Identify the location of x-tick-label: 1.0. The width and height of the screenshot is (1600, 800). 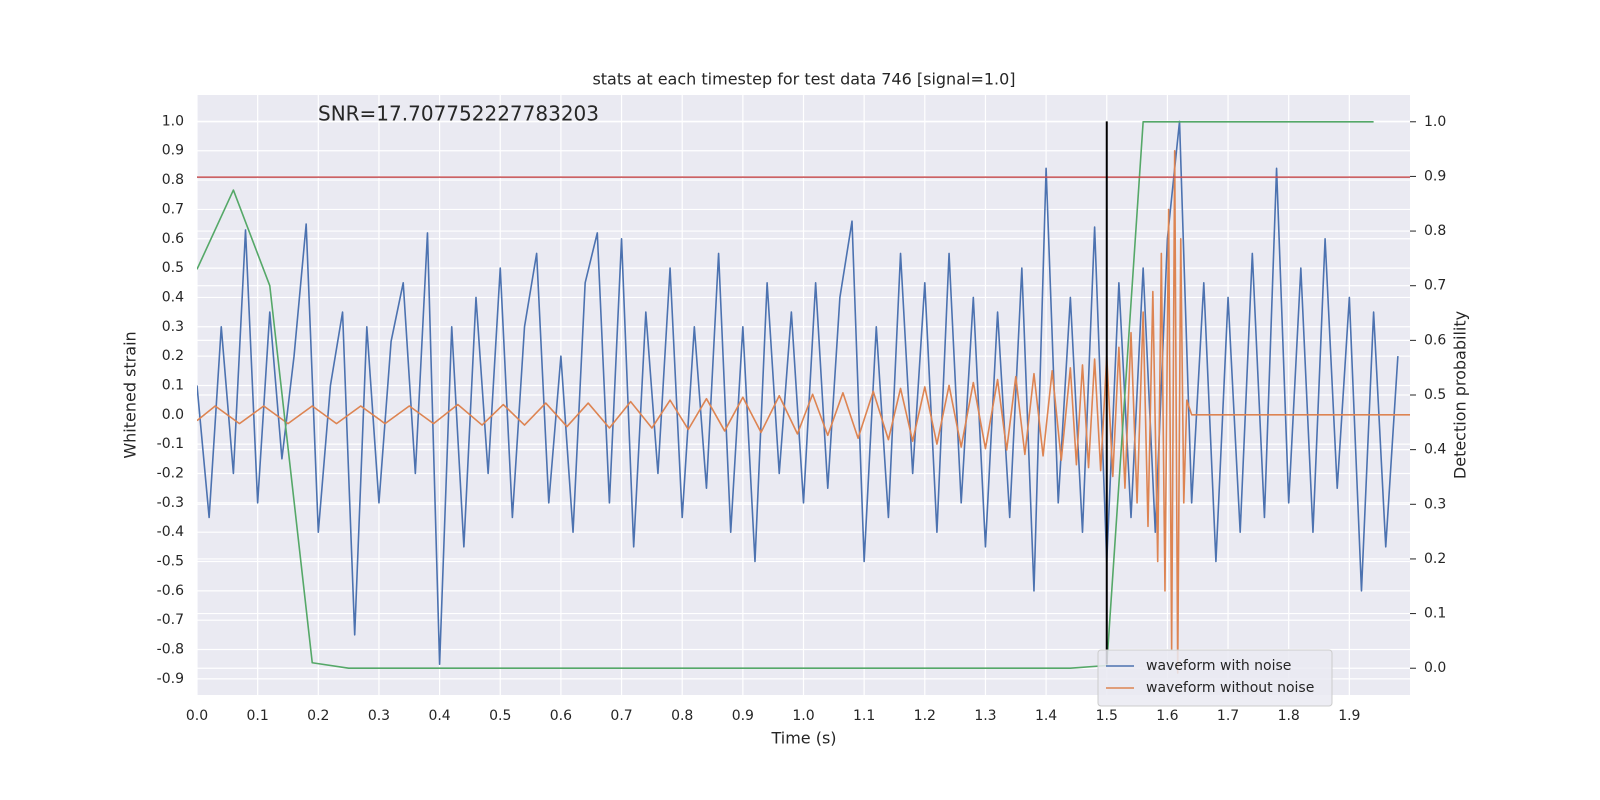
(803, 716).